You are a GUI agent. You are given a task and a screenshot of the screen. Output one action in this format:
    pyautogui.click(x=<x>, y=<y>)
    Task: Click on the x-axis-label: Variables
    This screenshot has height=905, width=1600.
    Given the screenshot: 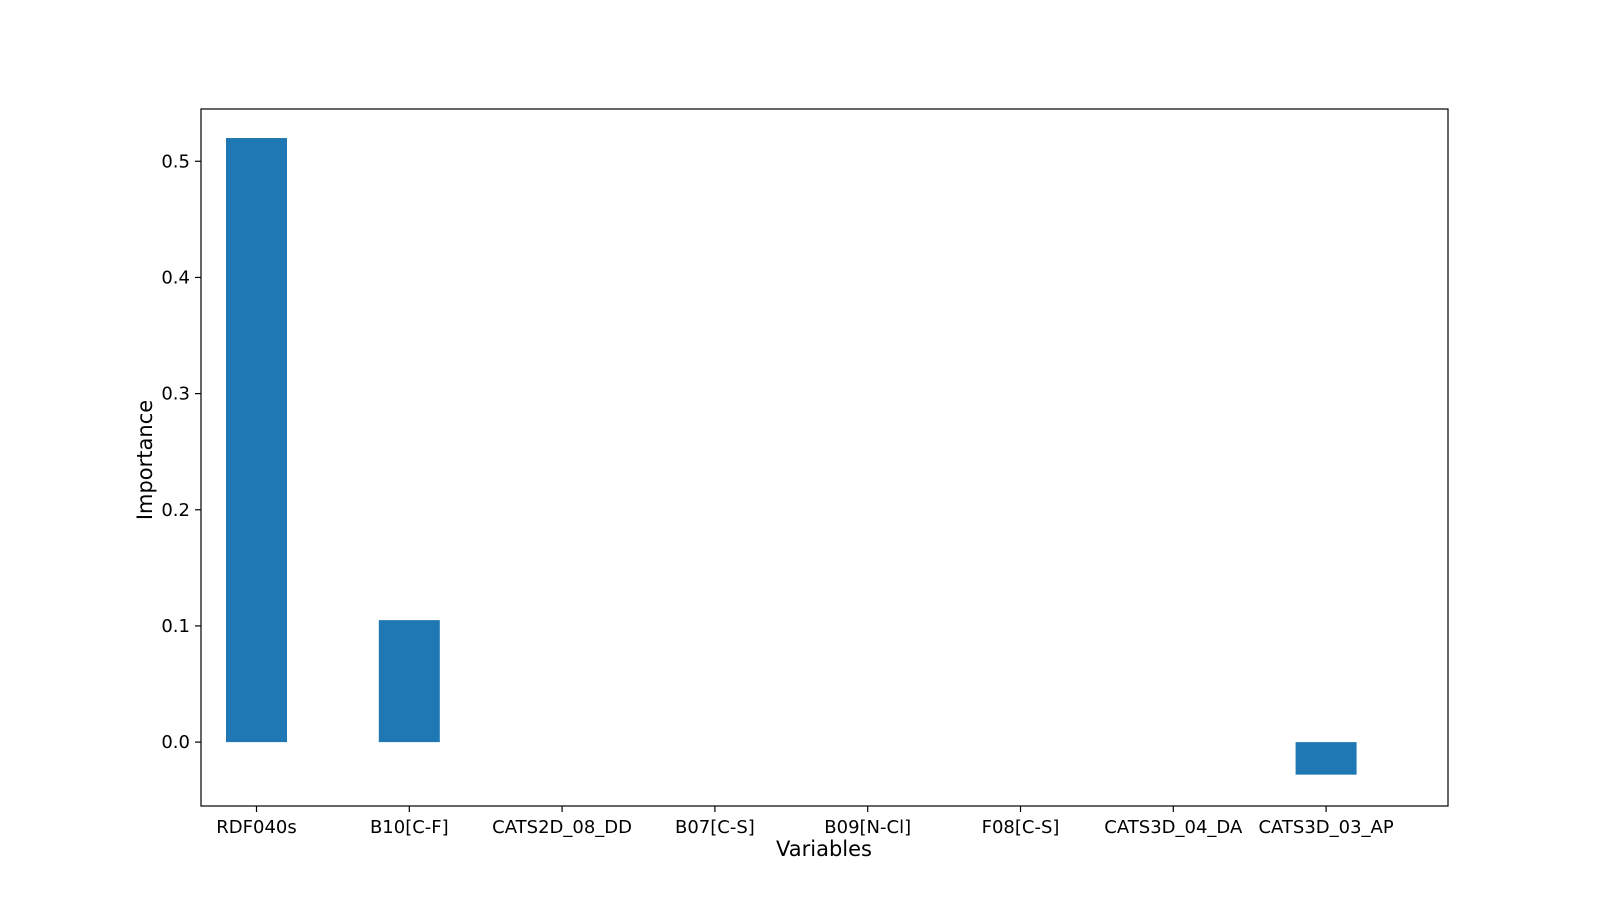 What is the action you would take?
    pyautogui.click(x=824, y=849)
    